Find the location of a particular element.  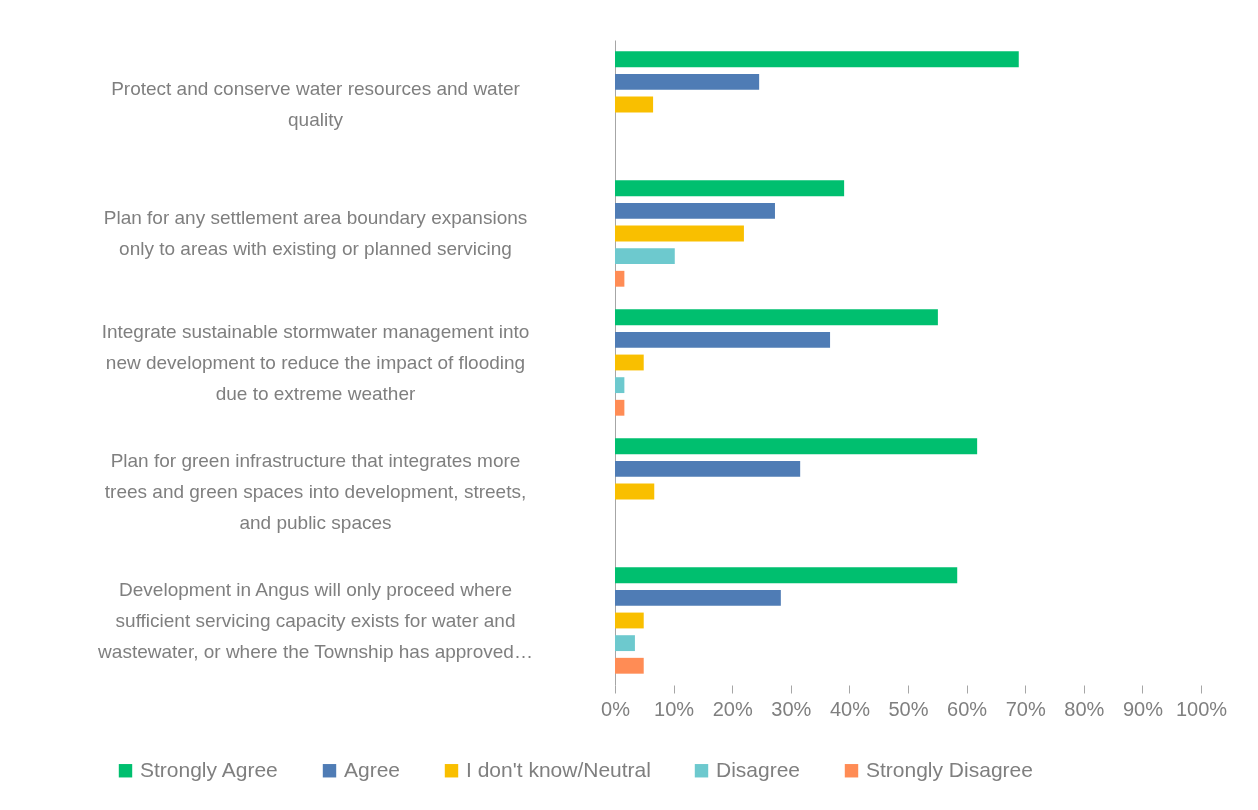

x-tick-label: 50% is located at coordinates (908, 708).